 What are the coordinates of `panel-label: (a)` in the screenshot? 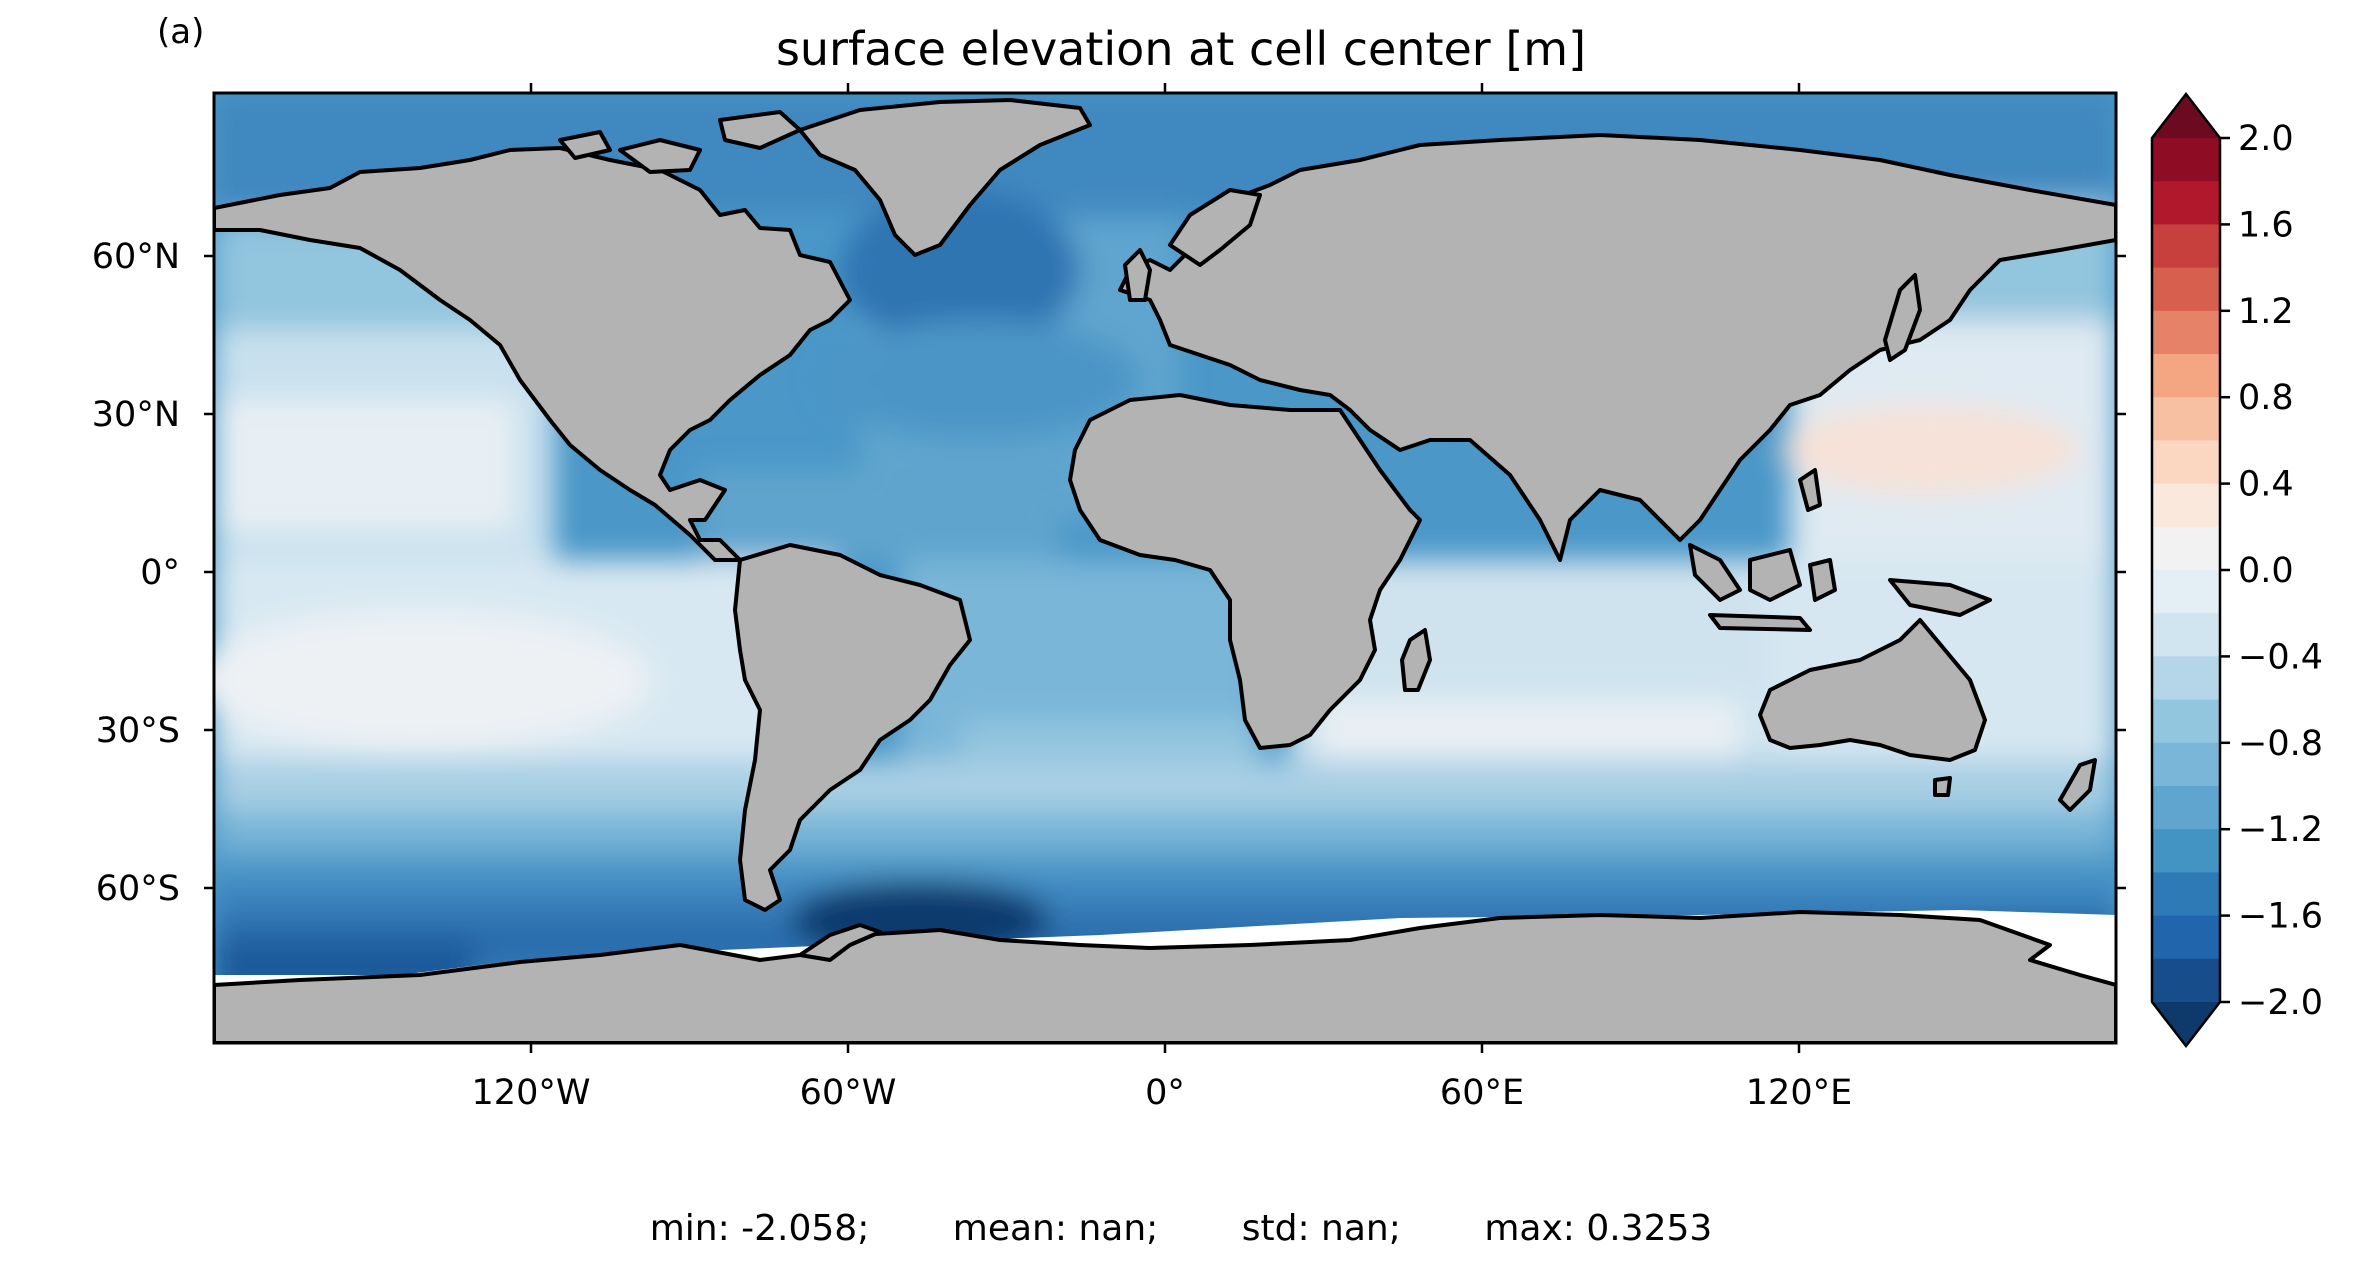 It's located at (181, 32).